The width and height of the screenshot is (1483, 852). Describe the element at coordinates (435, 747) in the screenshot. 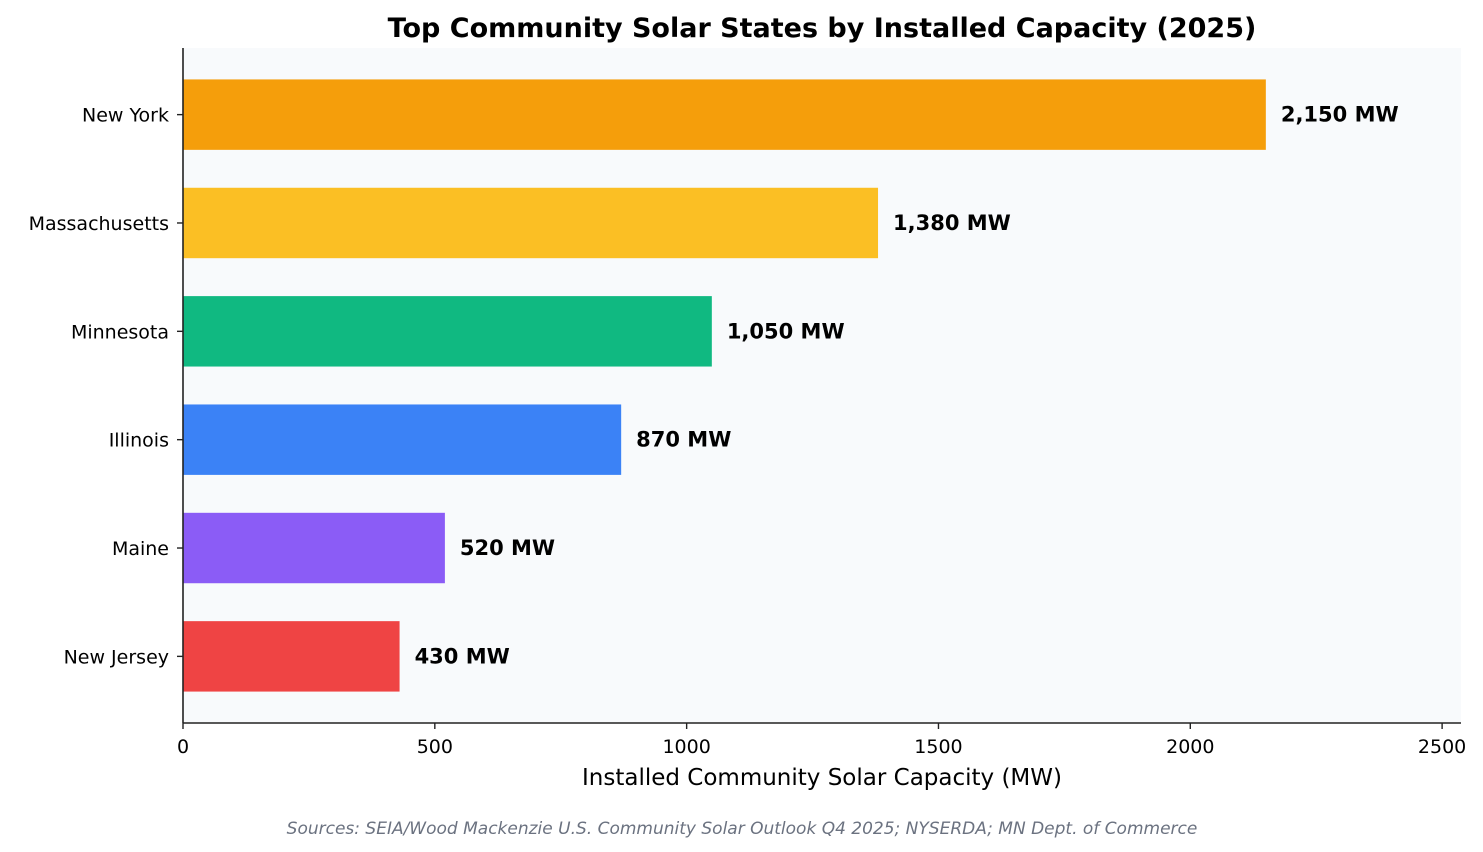

I see `x-tick-label: 500` at that location.